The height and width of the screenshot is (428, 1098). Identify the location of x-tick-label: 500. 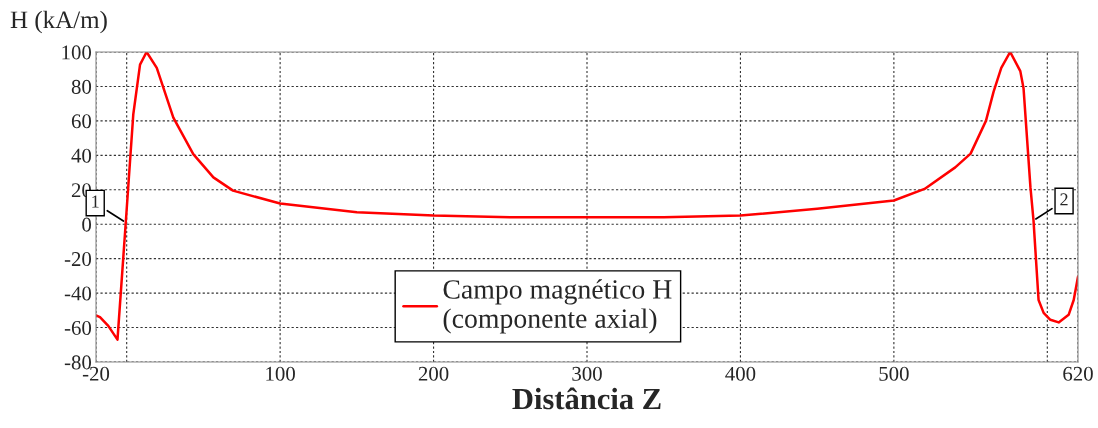
(894, 373).